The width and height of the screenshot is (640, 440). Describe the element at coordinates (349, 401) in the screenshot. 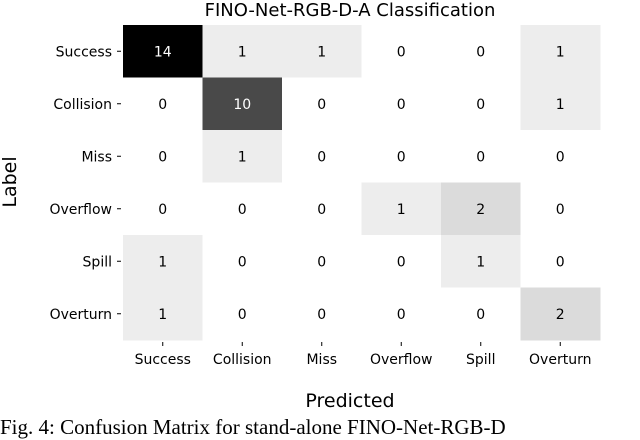

I see `x-axis-label: Predicted` at that location.